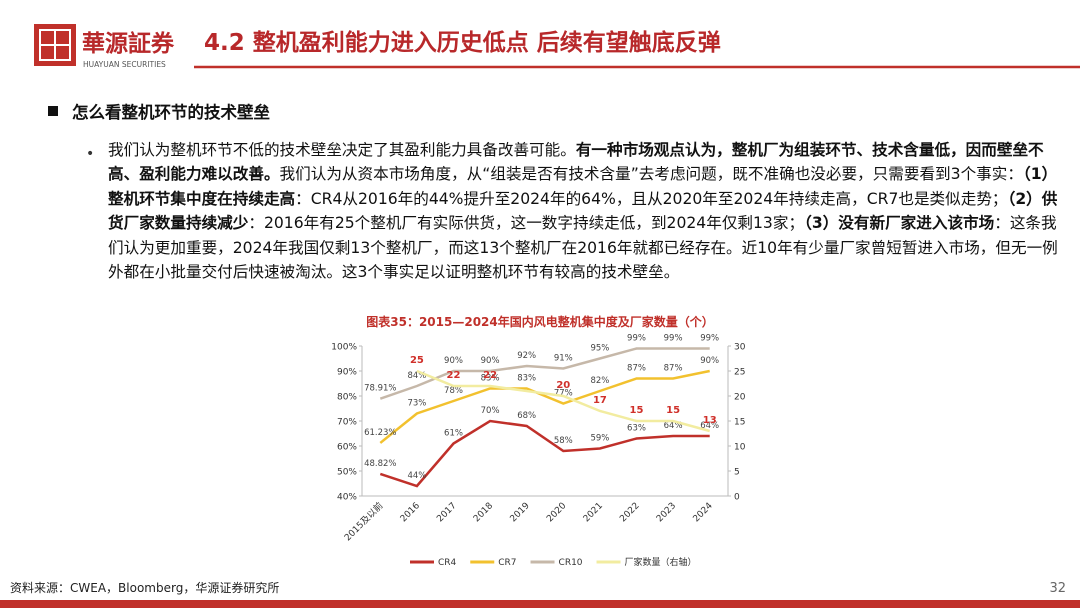 This screenshot has height=608, width=1080. Describe the element at coordinates (347, 373) in the screenshot. I see `y-tick-label: 90%` at that location.